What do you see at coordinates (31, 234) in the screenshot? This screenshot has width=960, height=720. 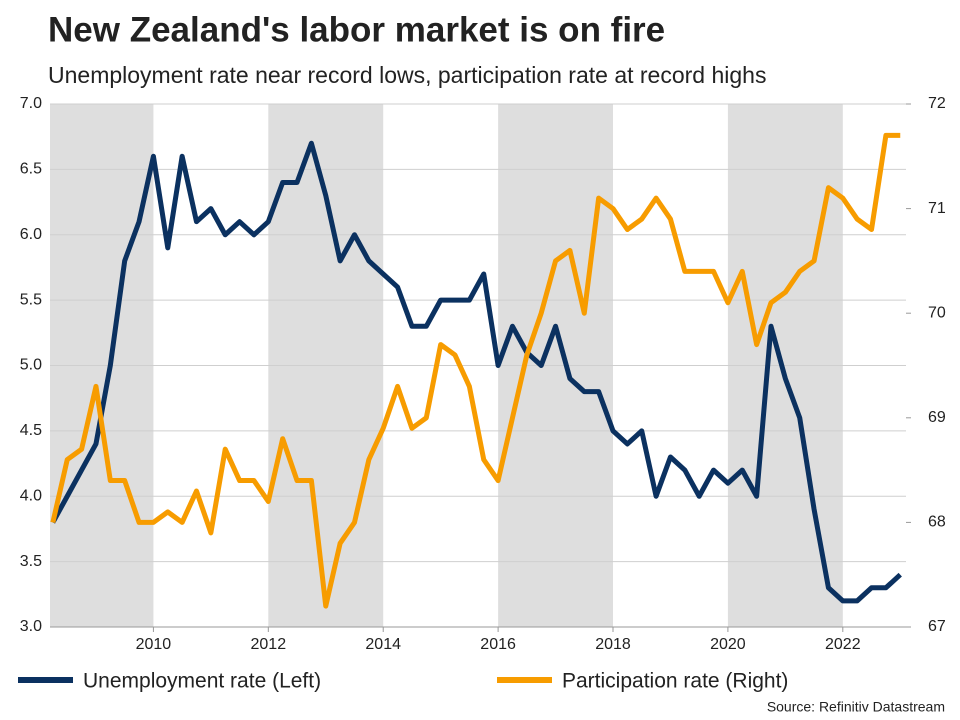 I see `y-tick-label: 6.0` at bounding box center [31, 234].